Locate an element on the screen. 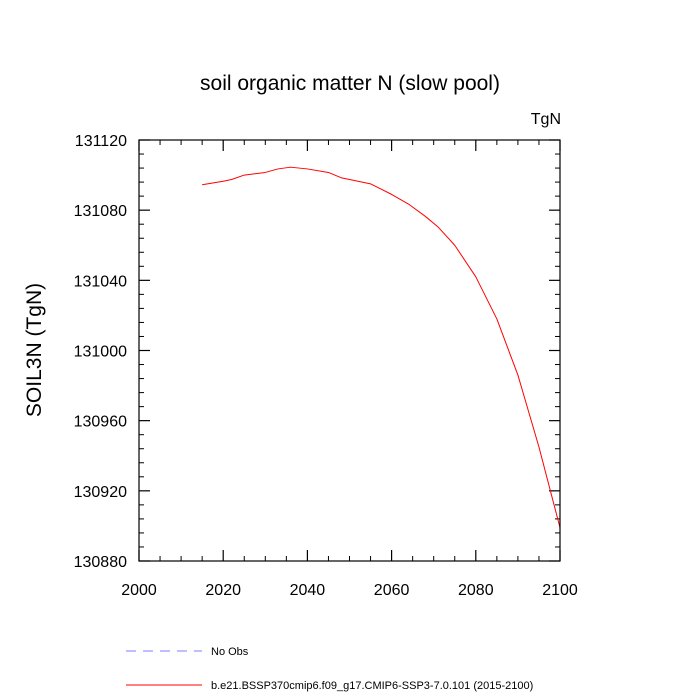  legend-no-obs-label: No Obs is located at coordinates (230, 652).